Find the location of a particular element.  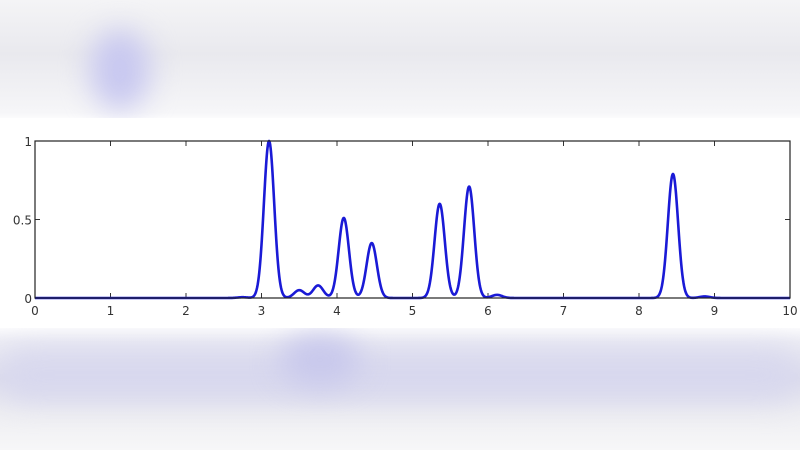

y-tick-label: 0.5 is located at coordinates (22, 221).